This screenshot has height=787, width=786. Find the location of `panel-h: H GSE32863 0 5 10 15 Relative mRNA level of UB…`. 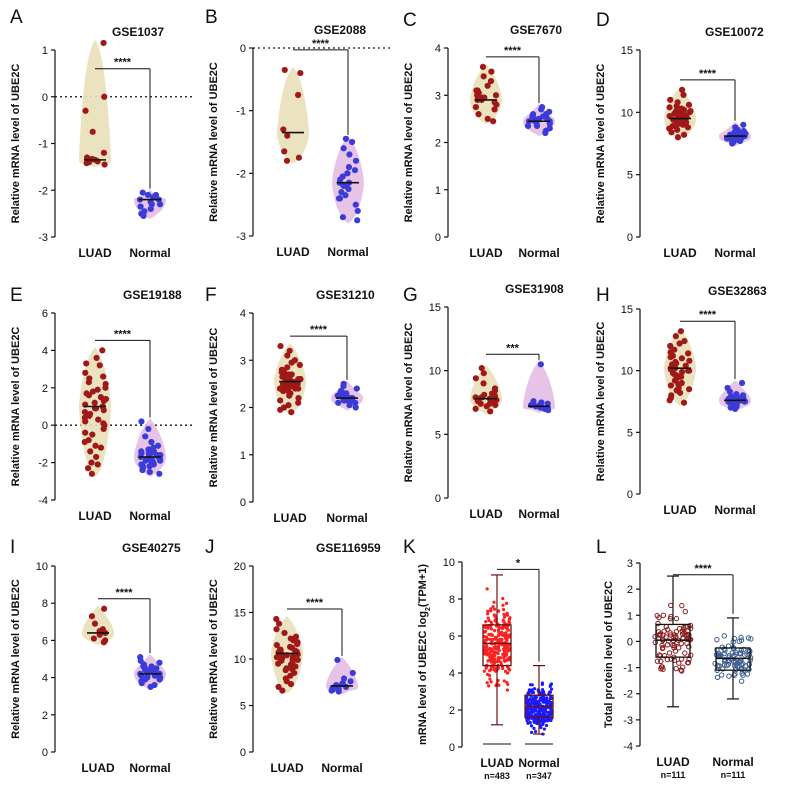

panel-h: H GSE32863 0 5 10 15 Relative mRNA level of UB… is located at coordinates (681, 400).